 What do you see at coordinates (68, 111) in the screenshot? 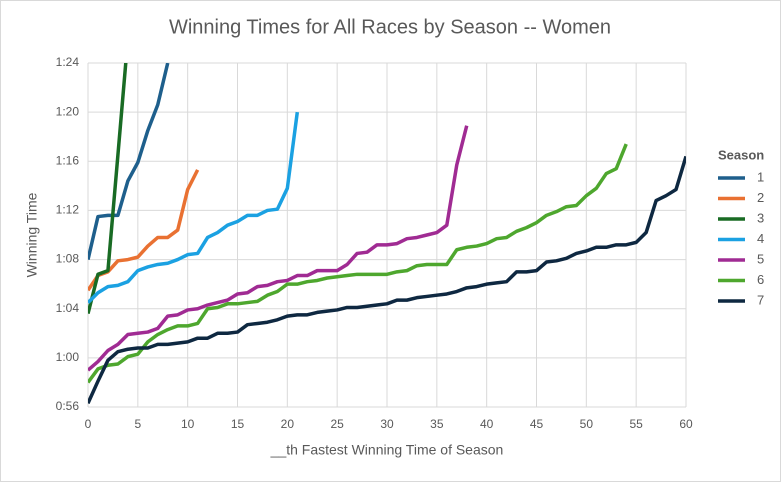
I see `y-tick-label: 1:20` at bounding box center [68, 111].